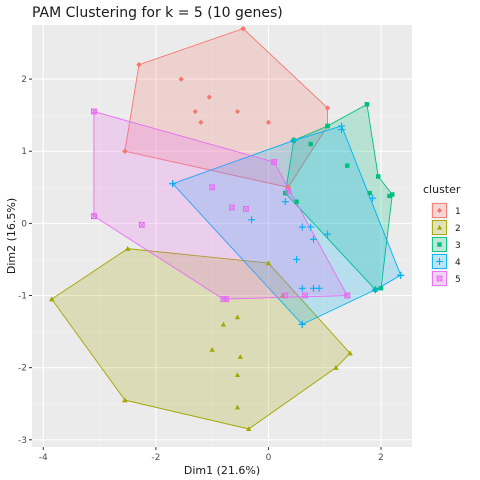 The height and width of the screenshot is (480, 480). What do you see at coordinates (22, 297) in the screenshot?
I see `y-tick-label: -1` at bounding box center [22, 297].